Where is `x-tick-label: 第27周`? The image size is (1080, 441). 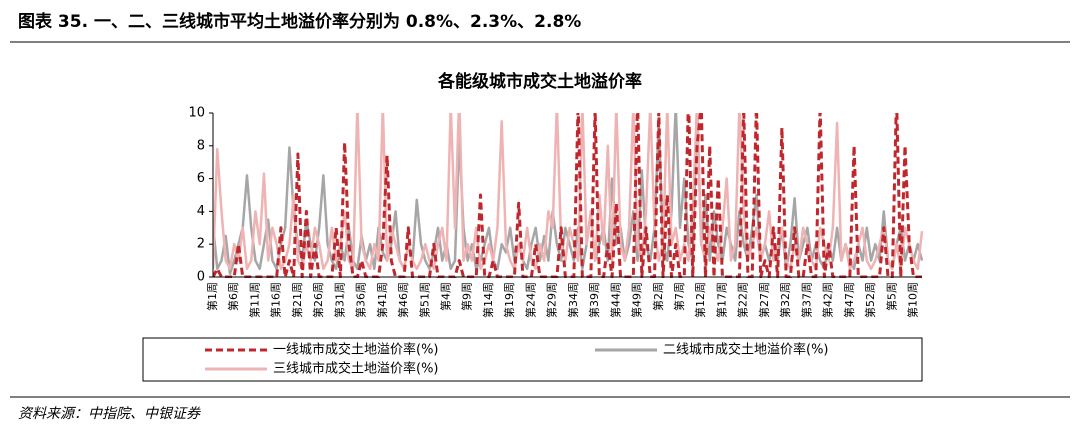
x-tick-label: 第27周 is located at coordinates (764, 300).